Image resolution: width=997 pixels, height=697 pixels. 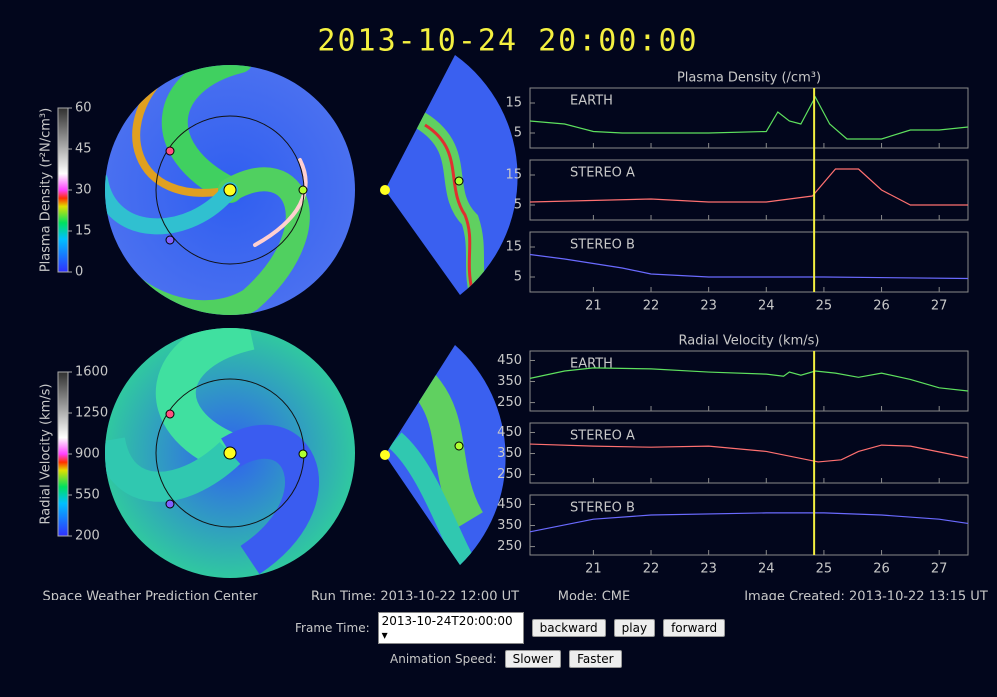 What do you see at coordinates (507, 41) in the screenshot?
I see `frame-time-title: 2013-10-24 20:00:00` at bounding box center [507, 41].